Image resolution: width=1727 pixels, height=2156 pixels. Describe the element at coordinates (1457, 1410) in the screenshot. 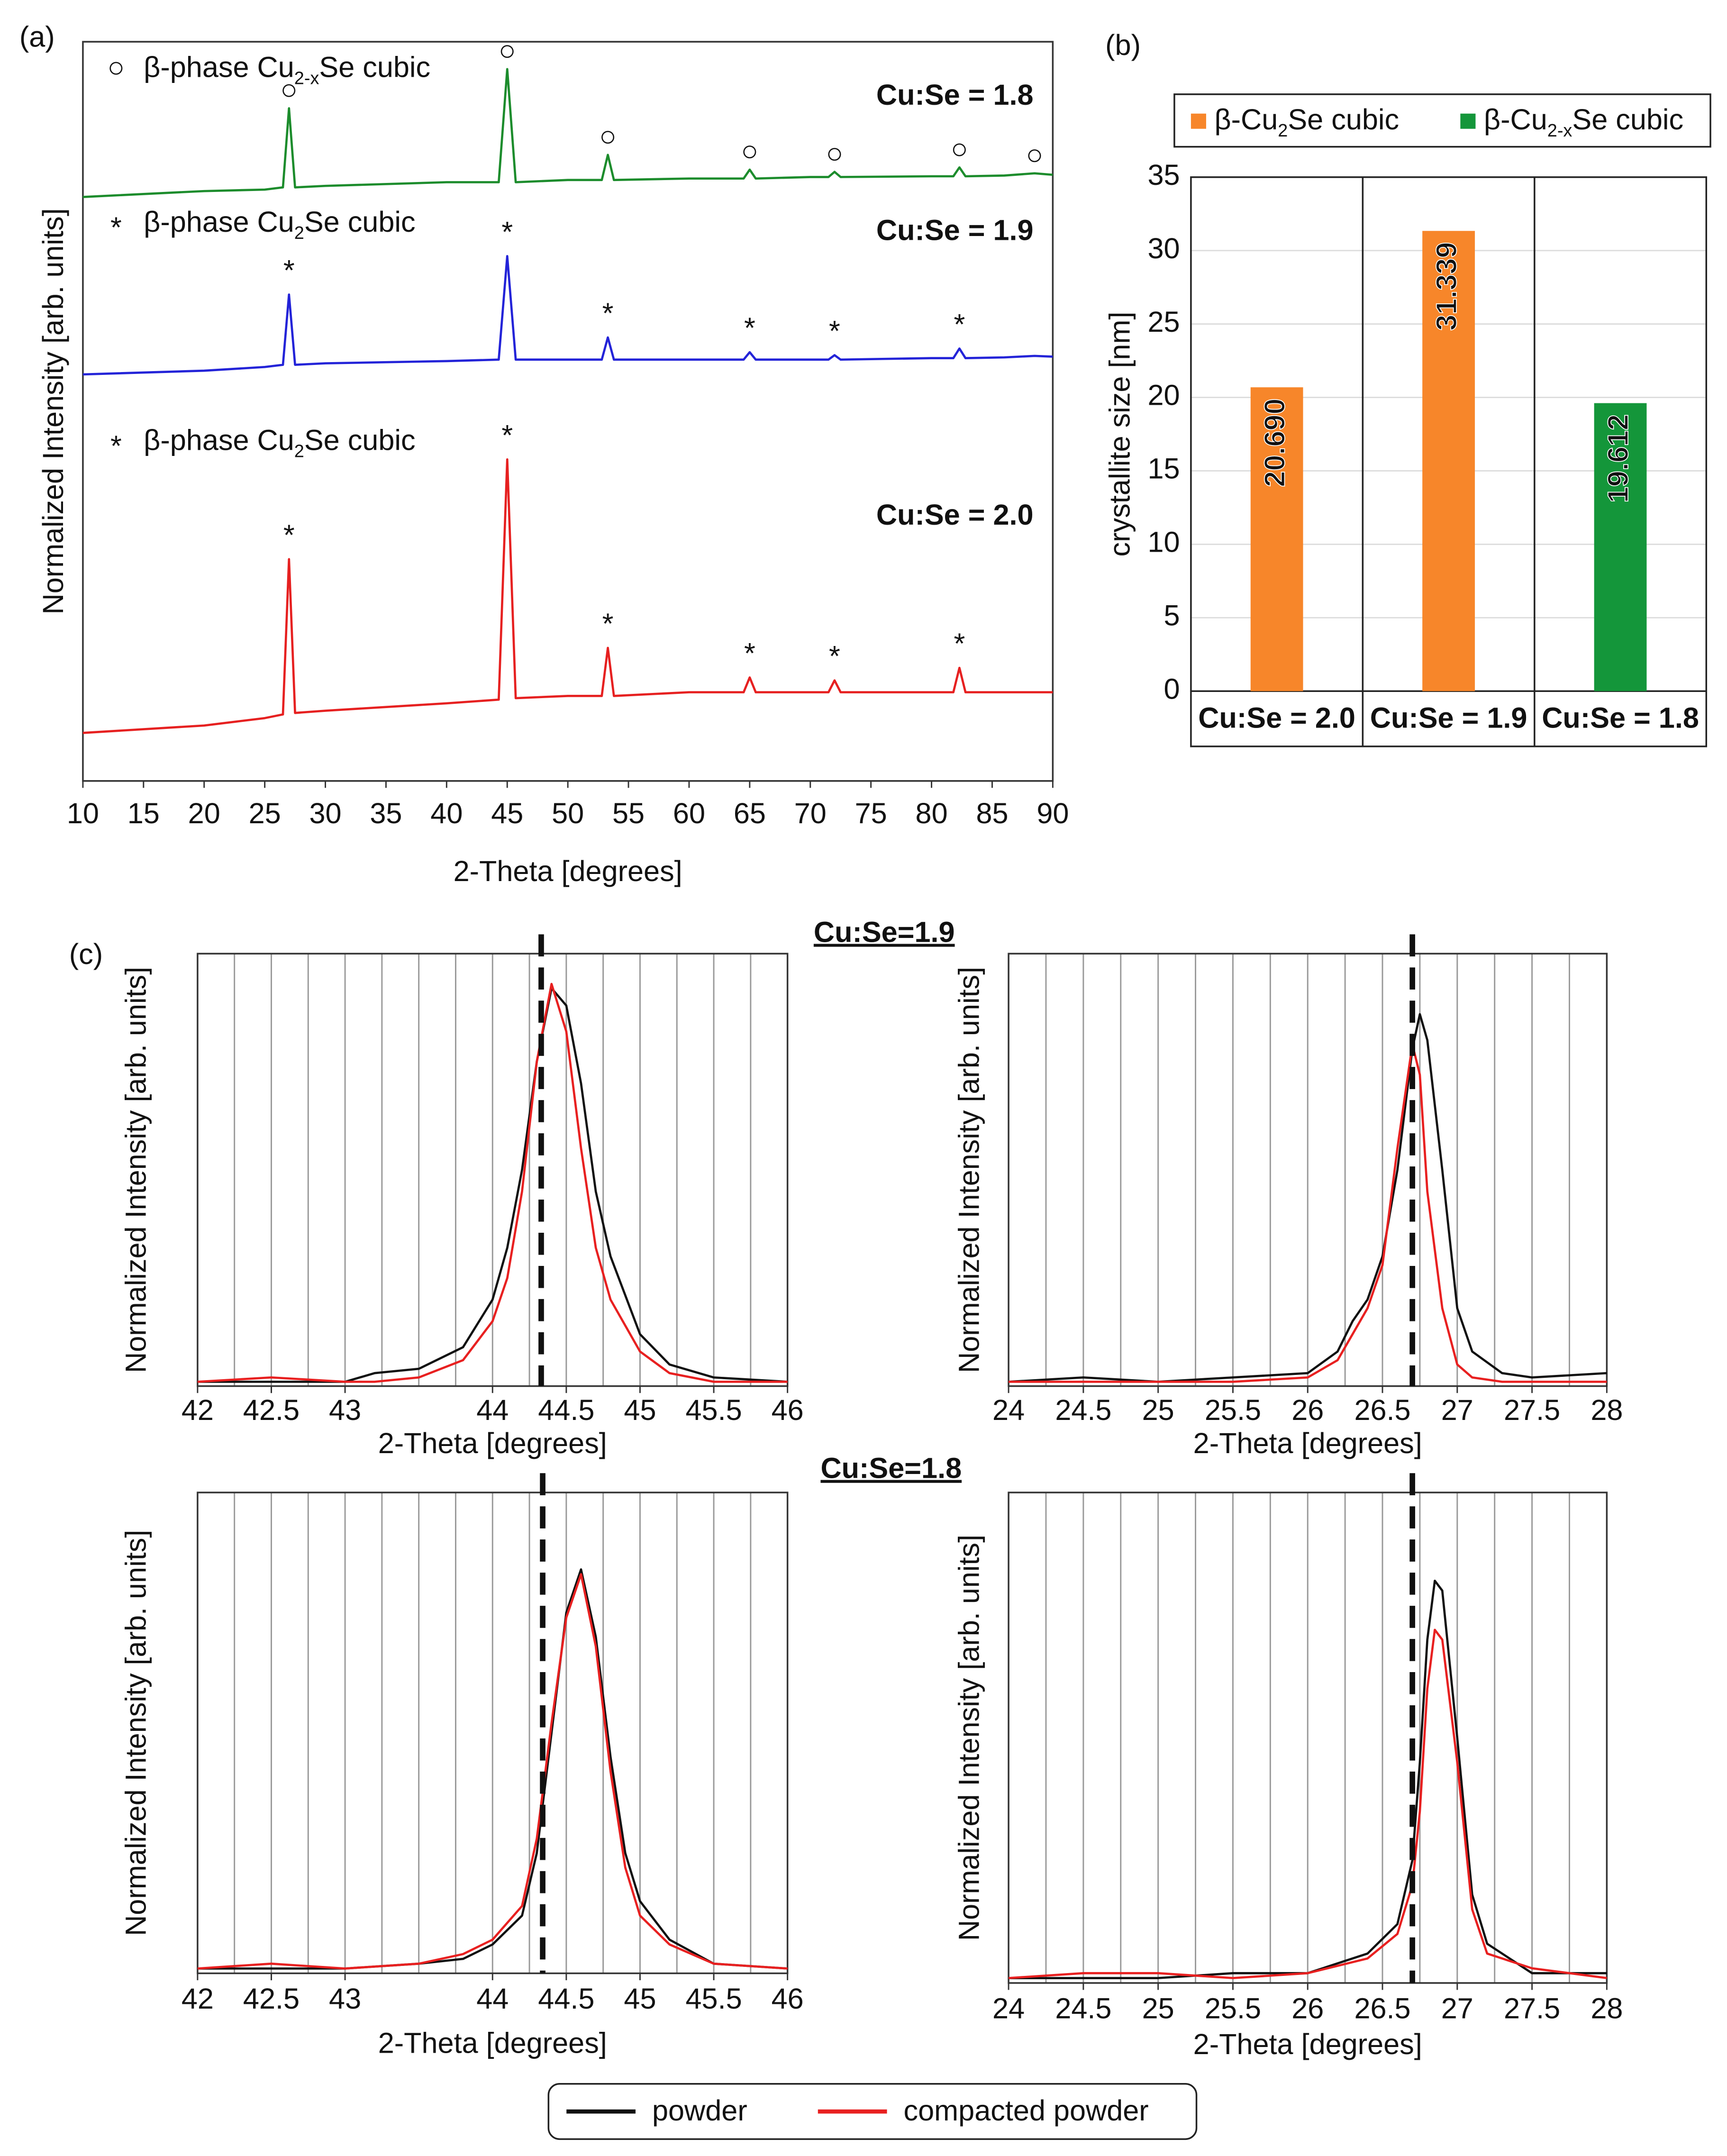

I see `x-tick-label: 27` at that location.